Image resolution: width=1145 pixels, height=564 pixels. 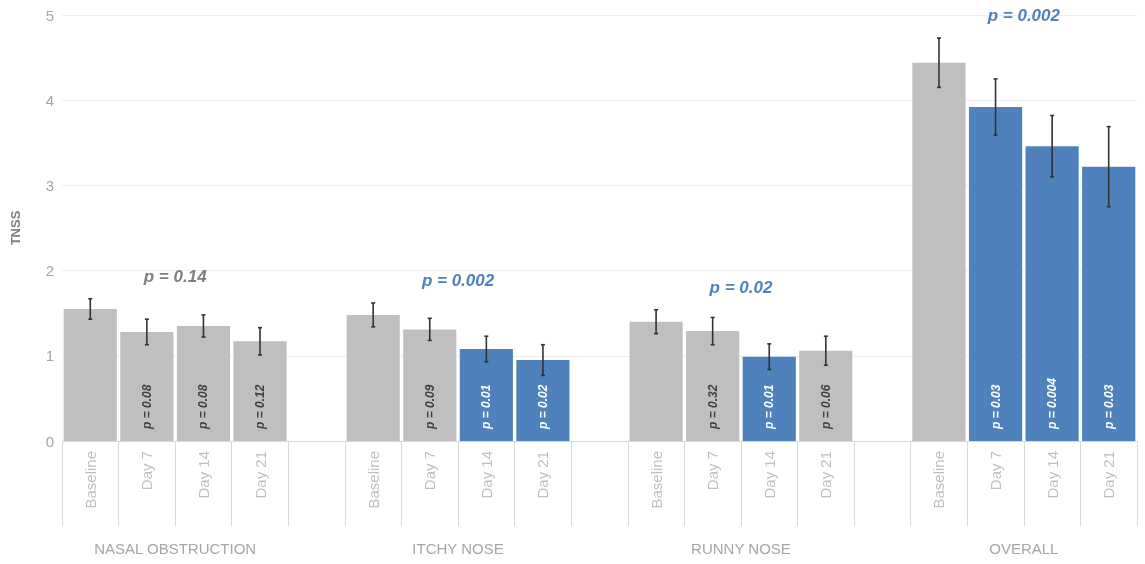 I want to click on text: NASAL OBSTRUCTION, so click(x=175, y=548).